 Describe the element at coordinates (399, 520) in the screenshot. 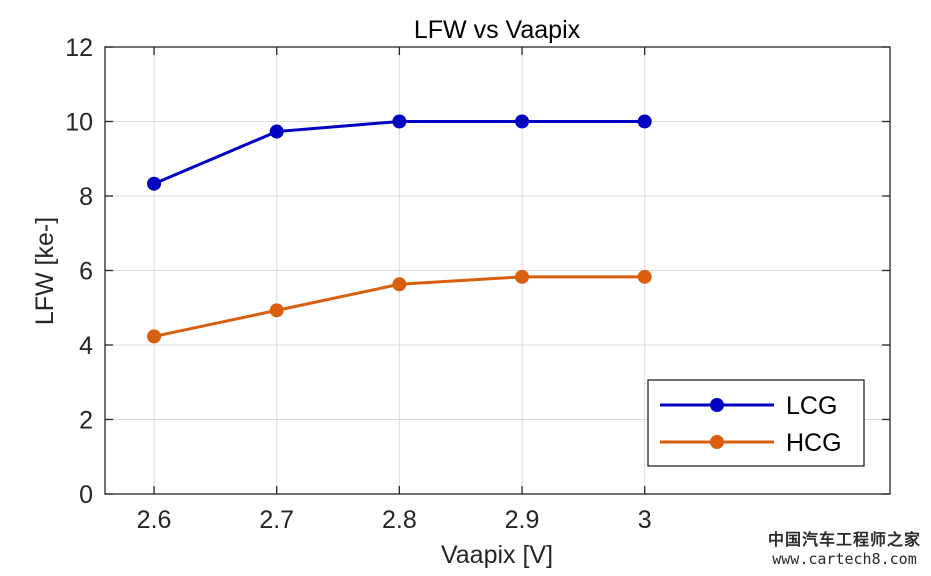

I see `x-tick-label: 2.8` at that location.